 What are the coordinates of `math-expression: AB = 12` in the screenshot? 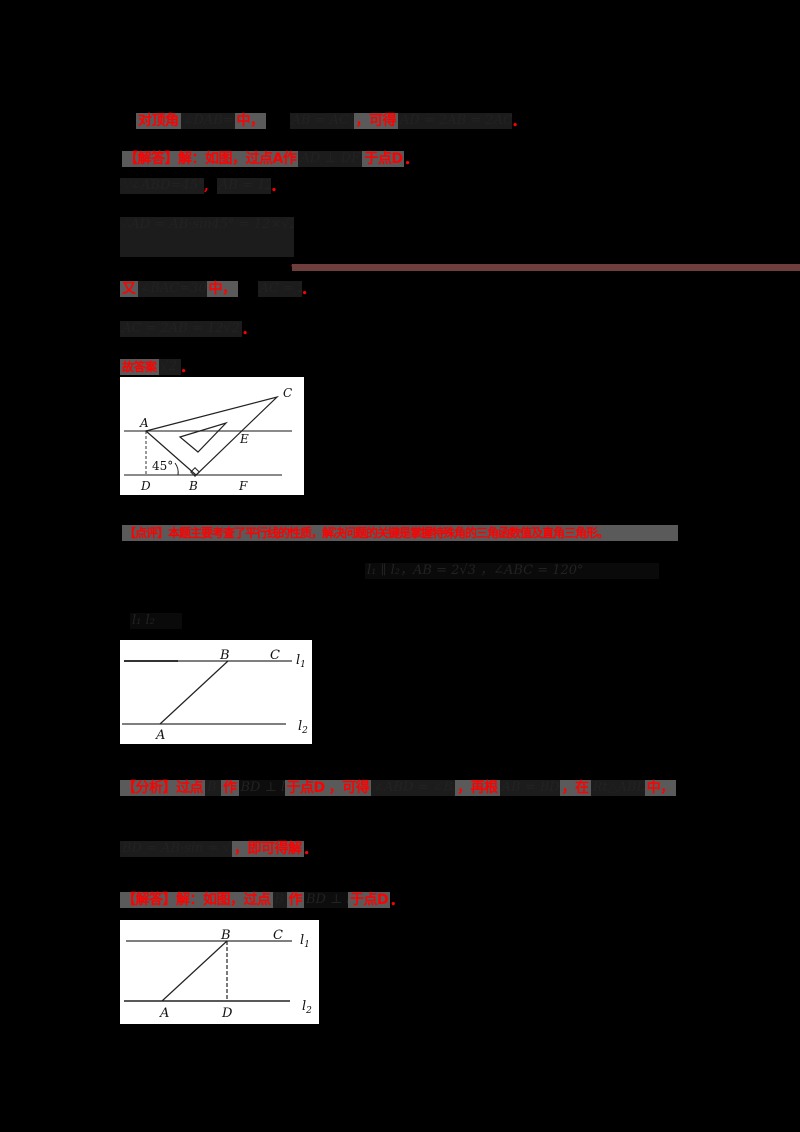 It's located at (243, 186).